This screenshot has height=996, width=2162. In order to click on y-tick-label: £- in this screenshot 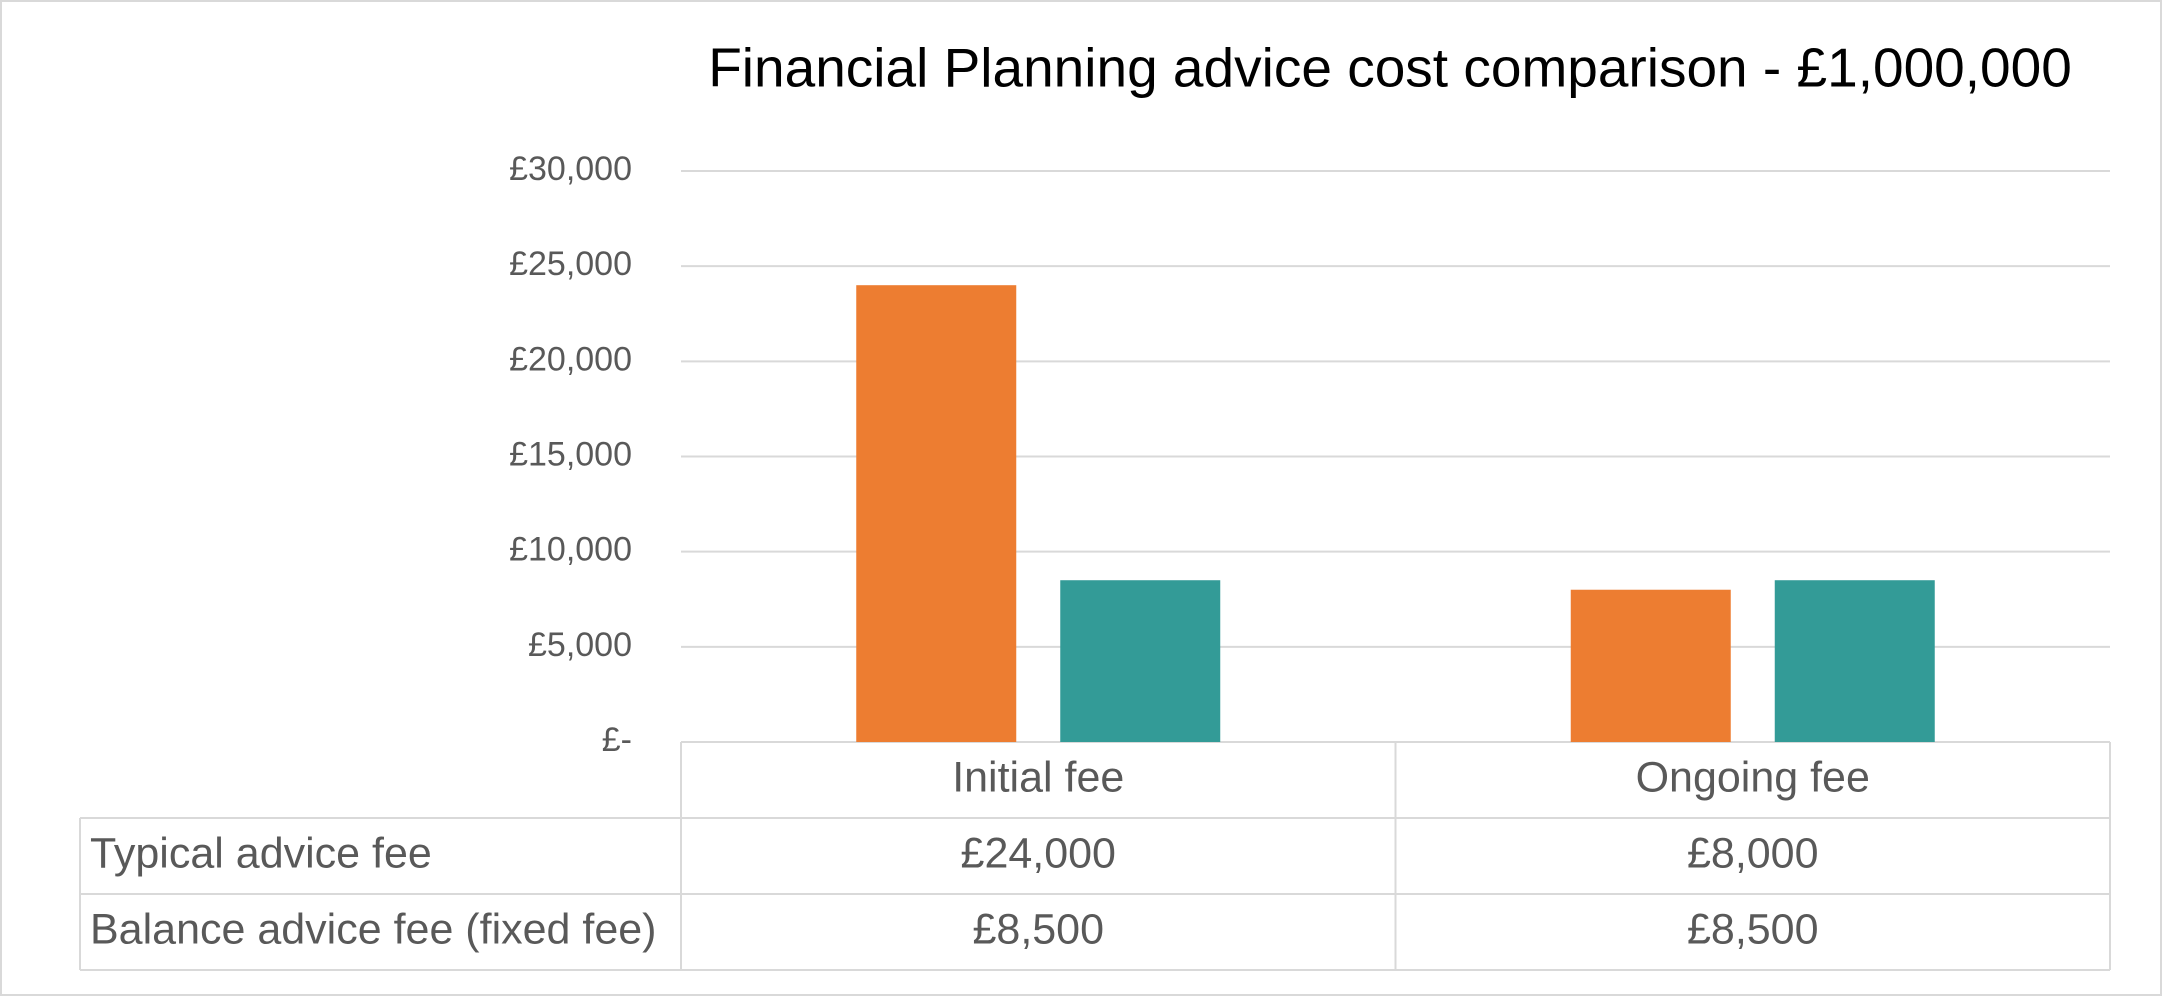, I will do `click(617, 740)`.